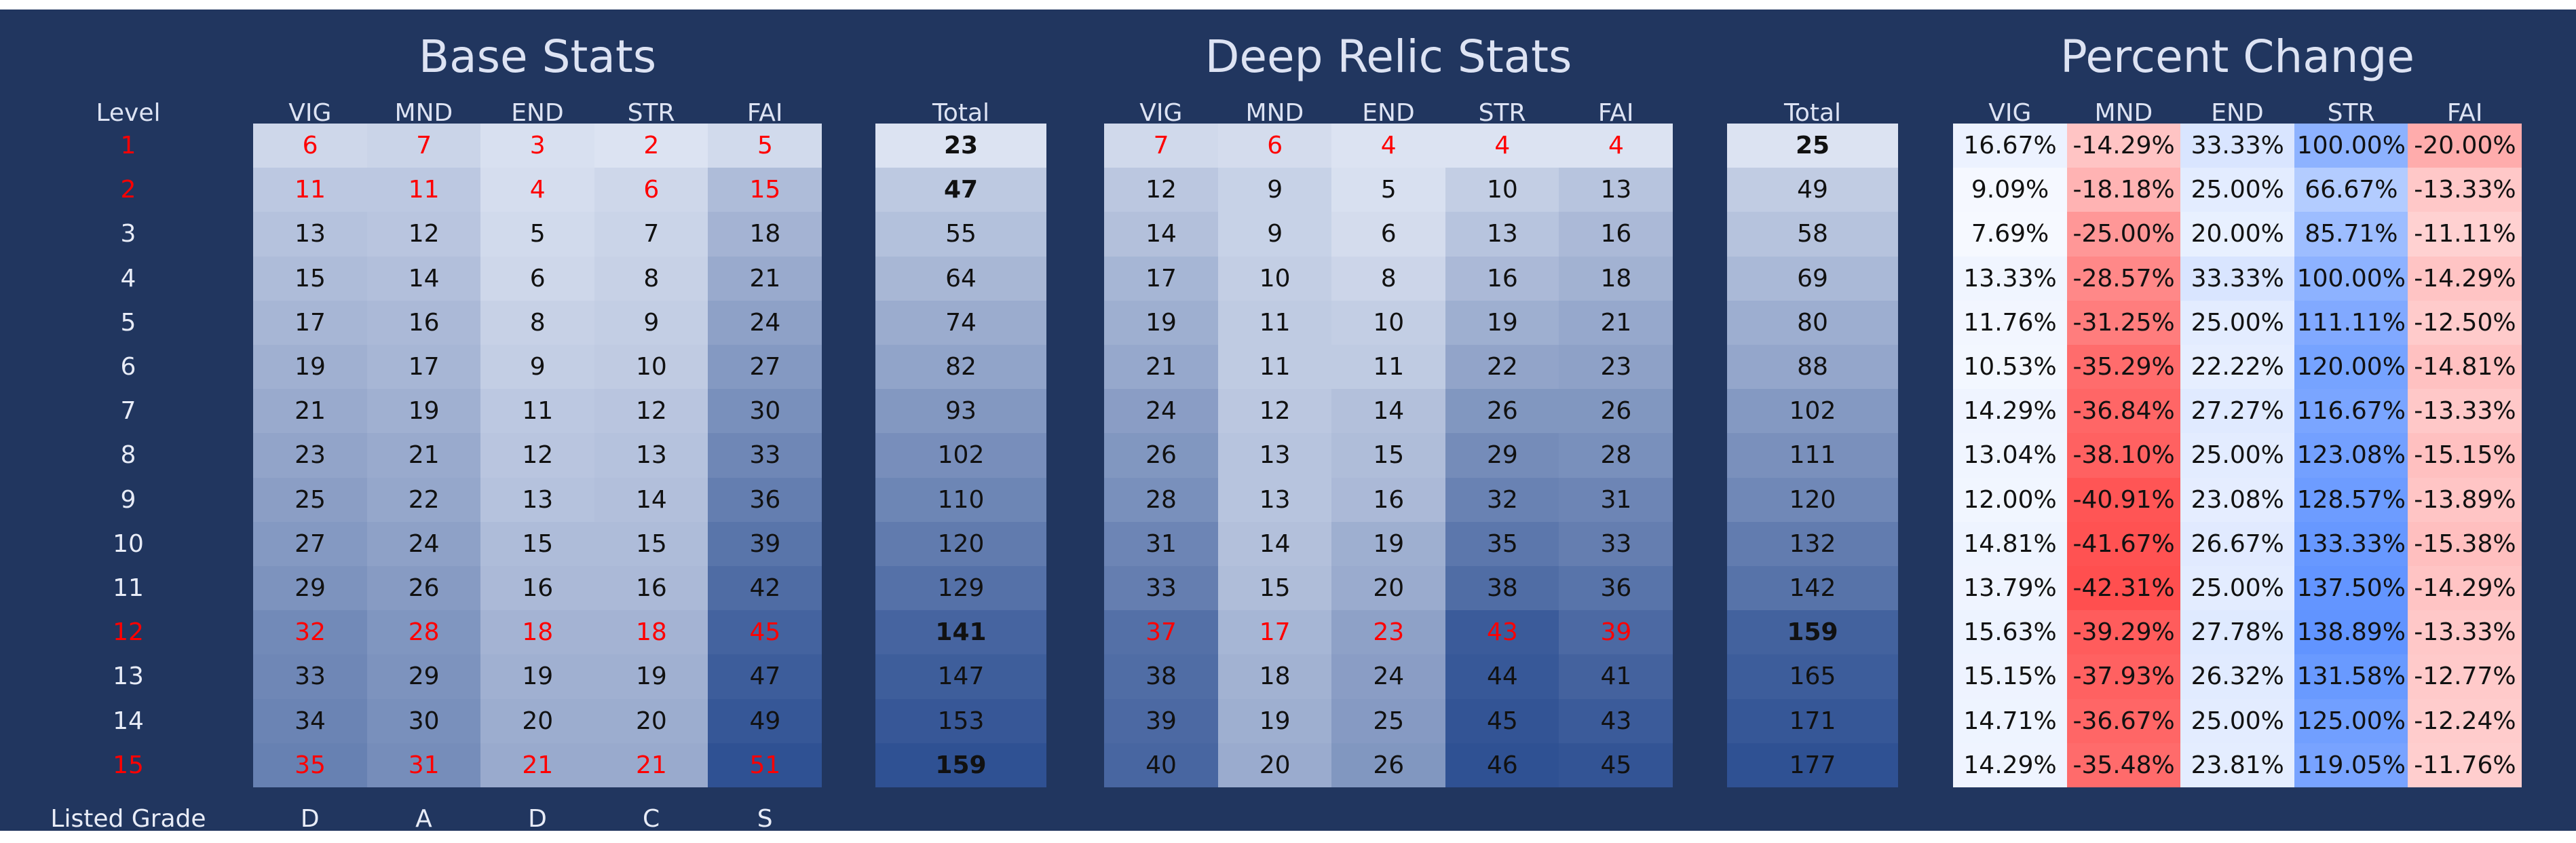 The width and height of the screenshot is (2576, 843). What do you see at coordinates (1274, 411) in the screenshot?
I see `deep-cell: 12` at bounding box center [1274, 411].